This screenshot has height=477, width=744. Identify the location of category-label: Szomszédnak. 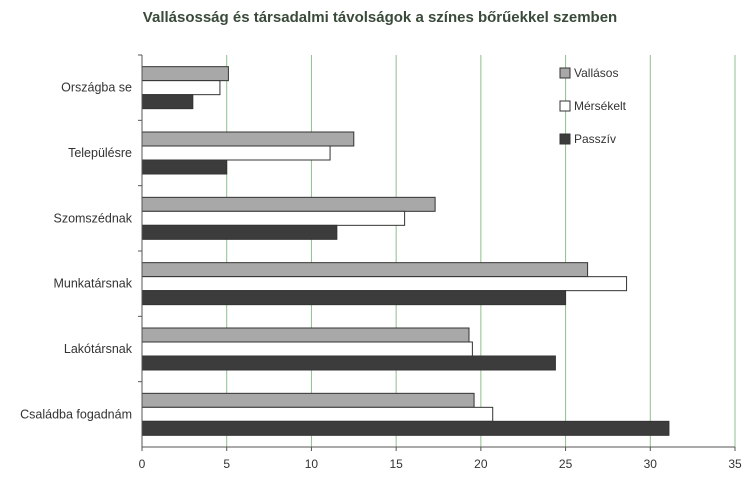
(92, 218).